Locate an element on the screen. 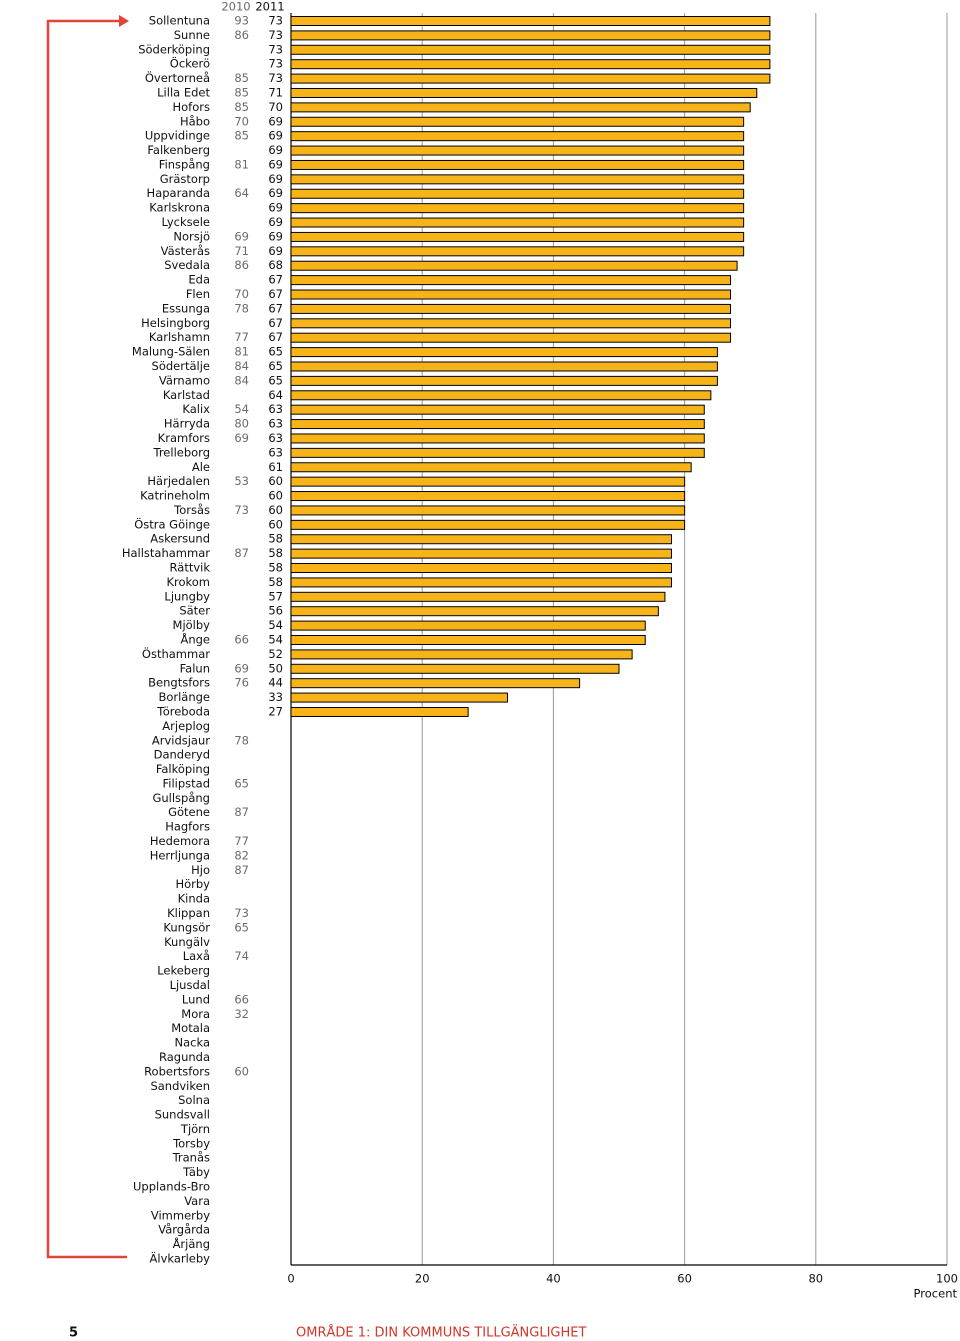  value-label: 74 is located at coordinates (241, 956).